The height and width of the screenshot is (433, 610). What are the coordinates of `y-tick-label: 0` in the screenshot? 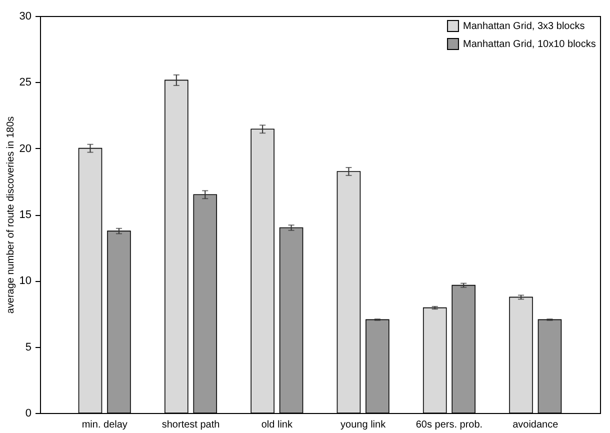 It's located at (28, 414).